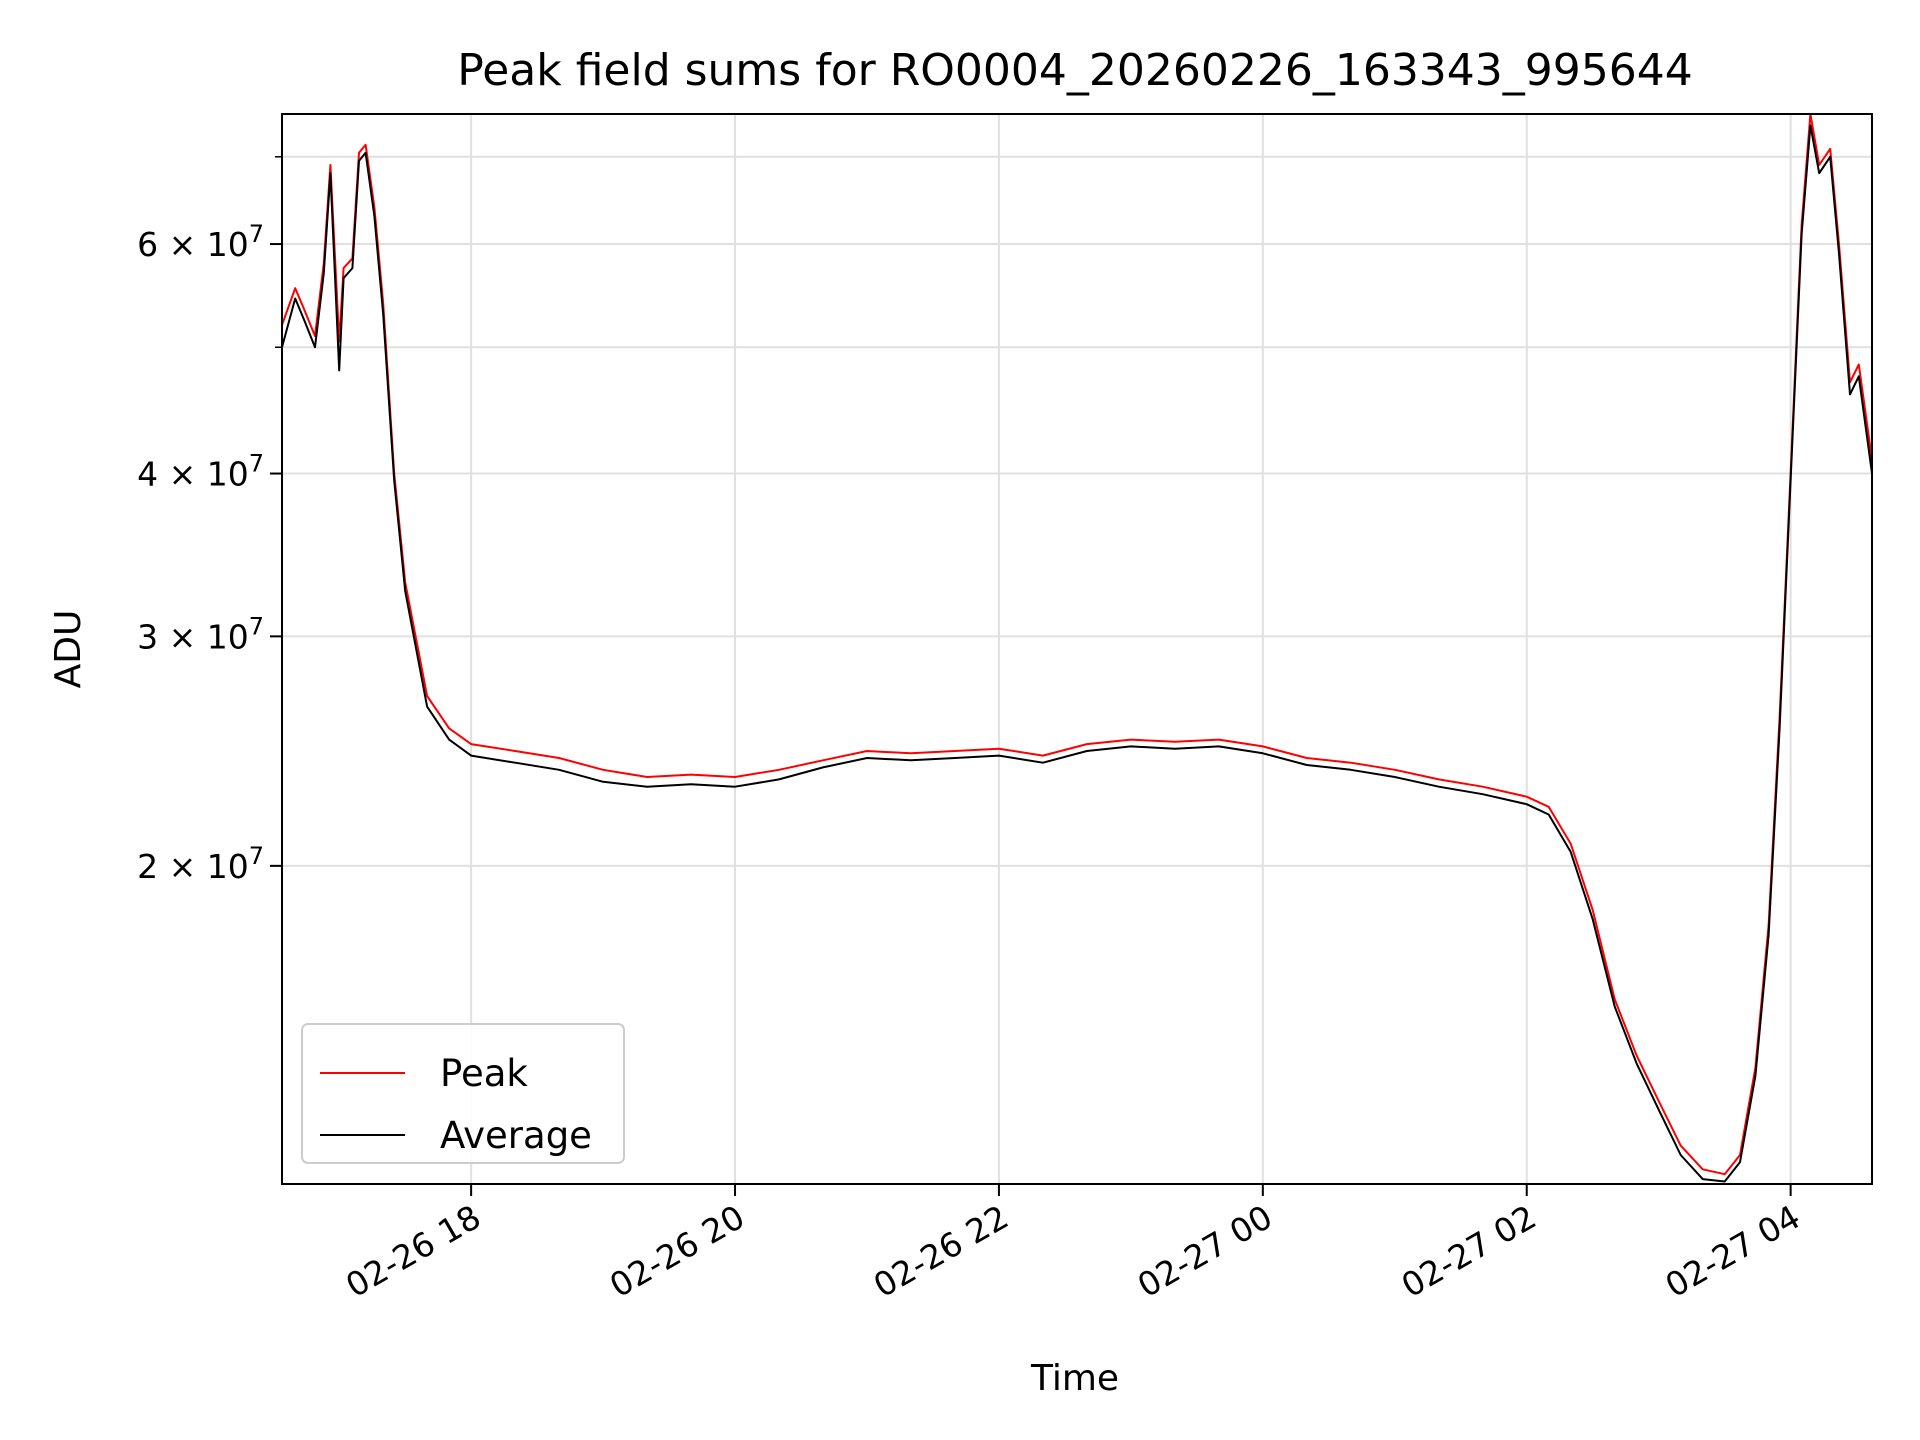 The height and width of the screenshot is (1440, 1920). What do you see at coordinates (484, 1073) in the screenshot?
I see `legend-label-peak: Peak` at bounding box center [484, 1073].